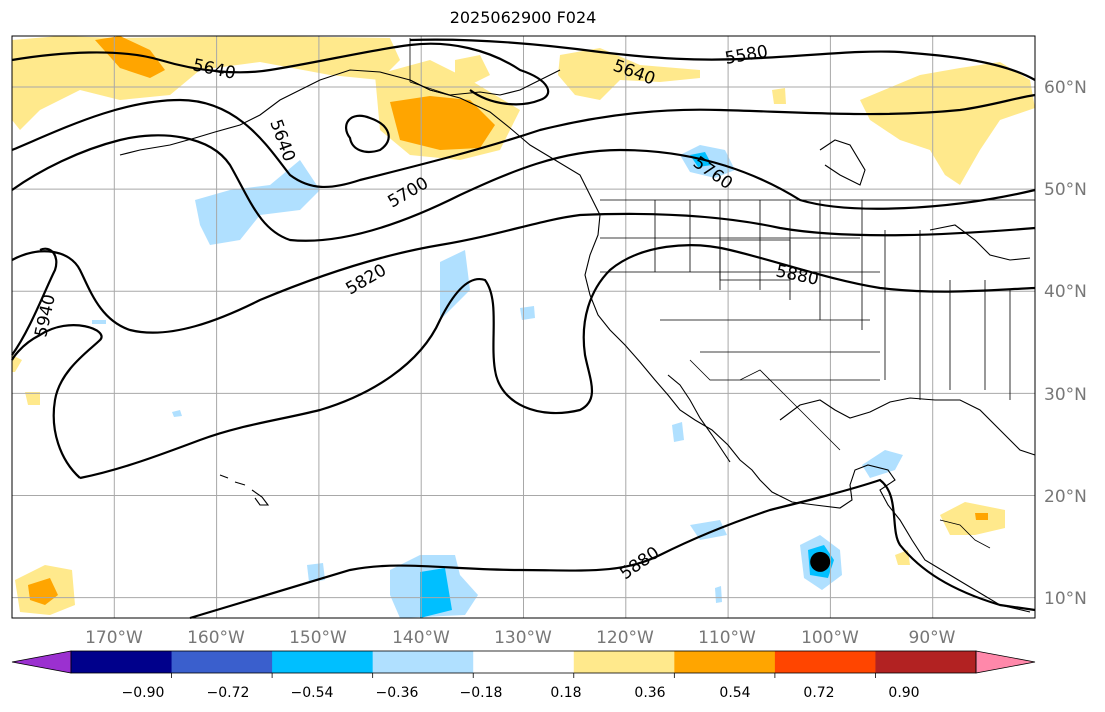 The width and height of the screenshot is (1105, 712). Describe the element at coordinates (1065, 395) in the screenshot. I see `lat-tick-label: 30°N` at that location.